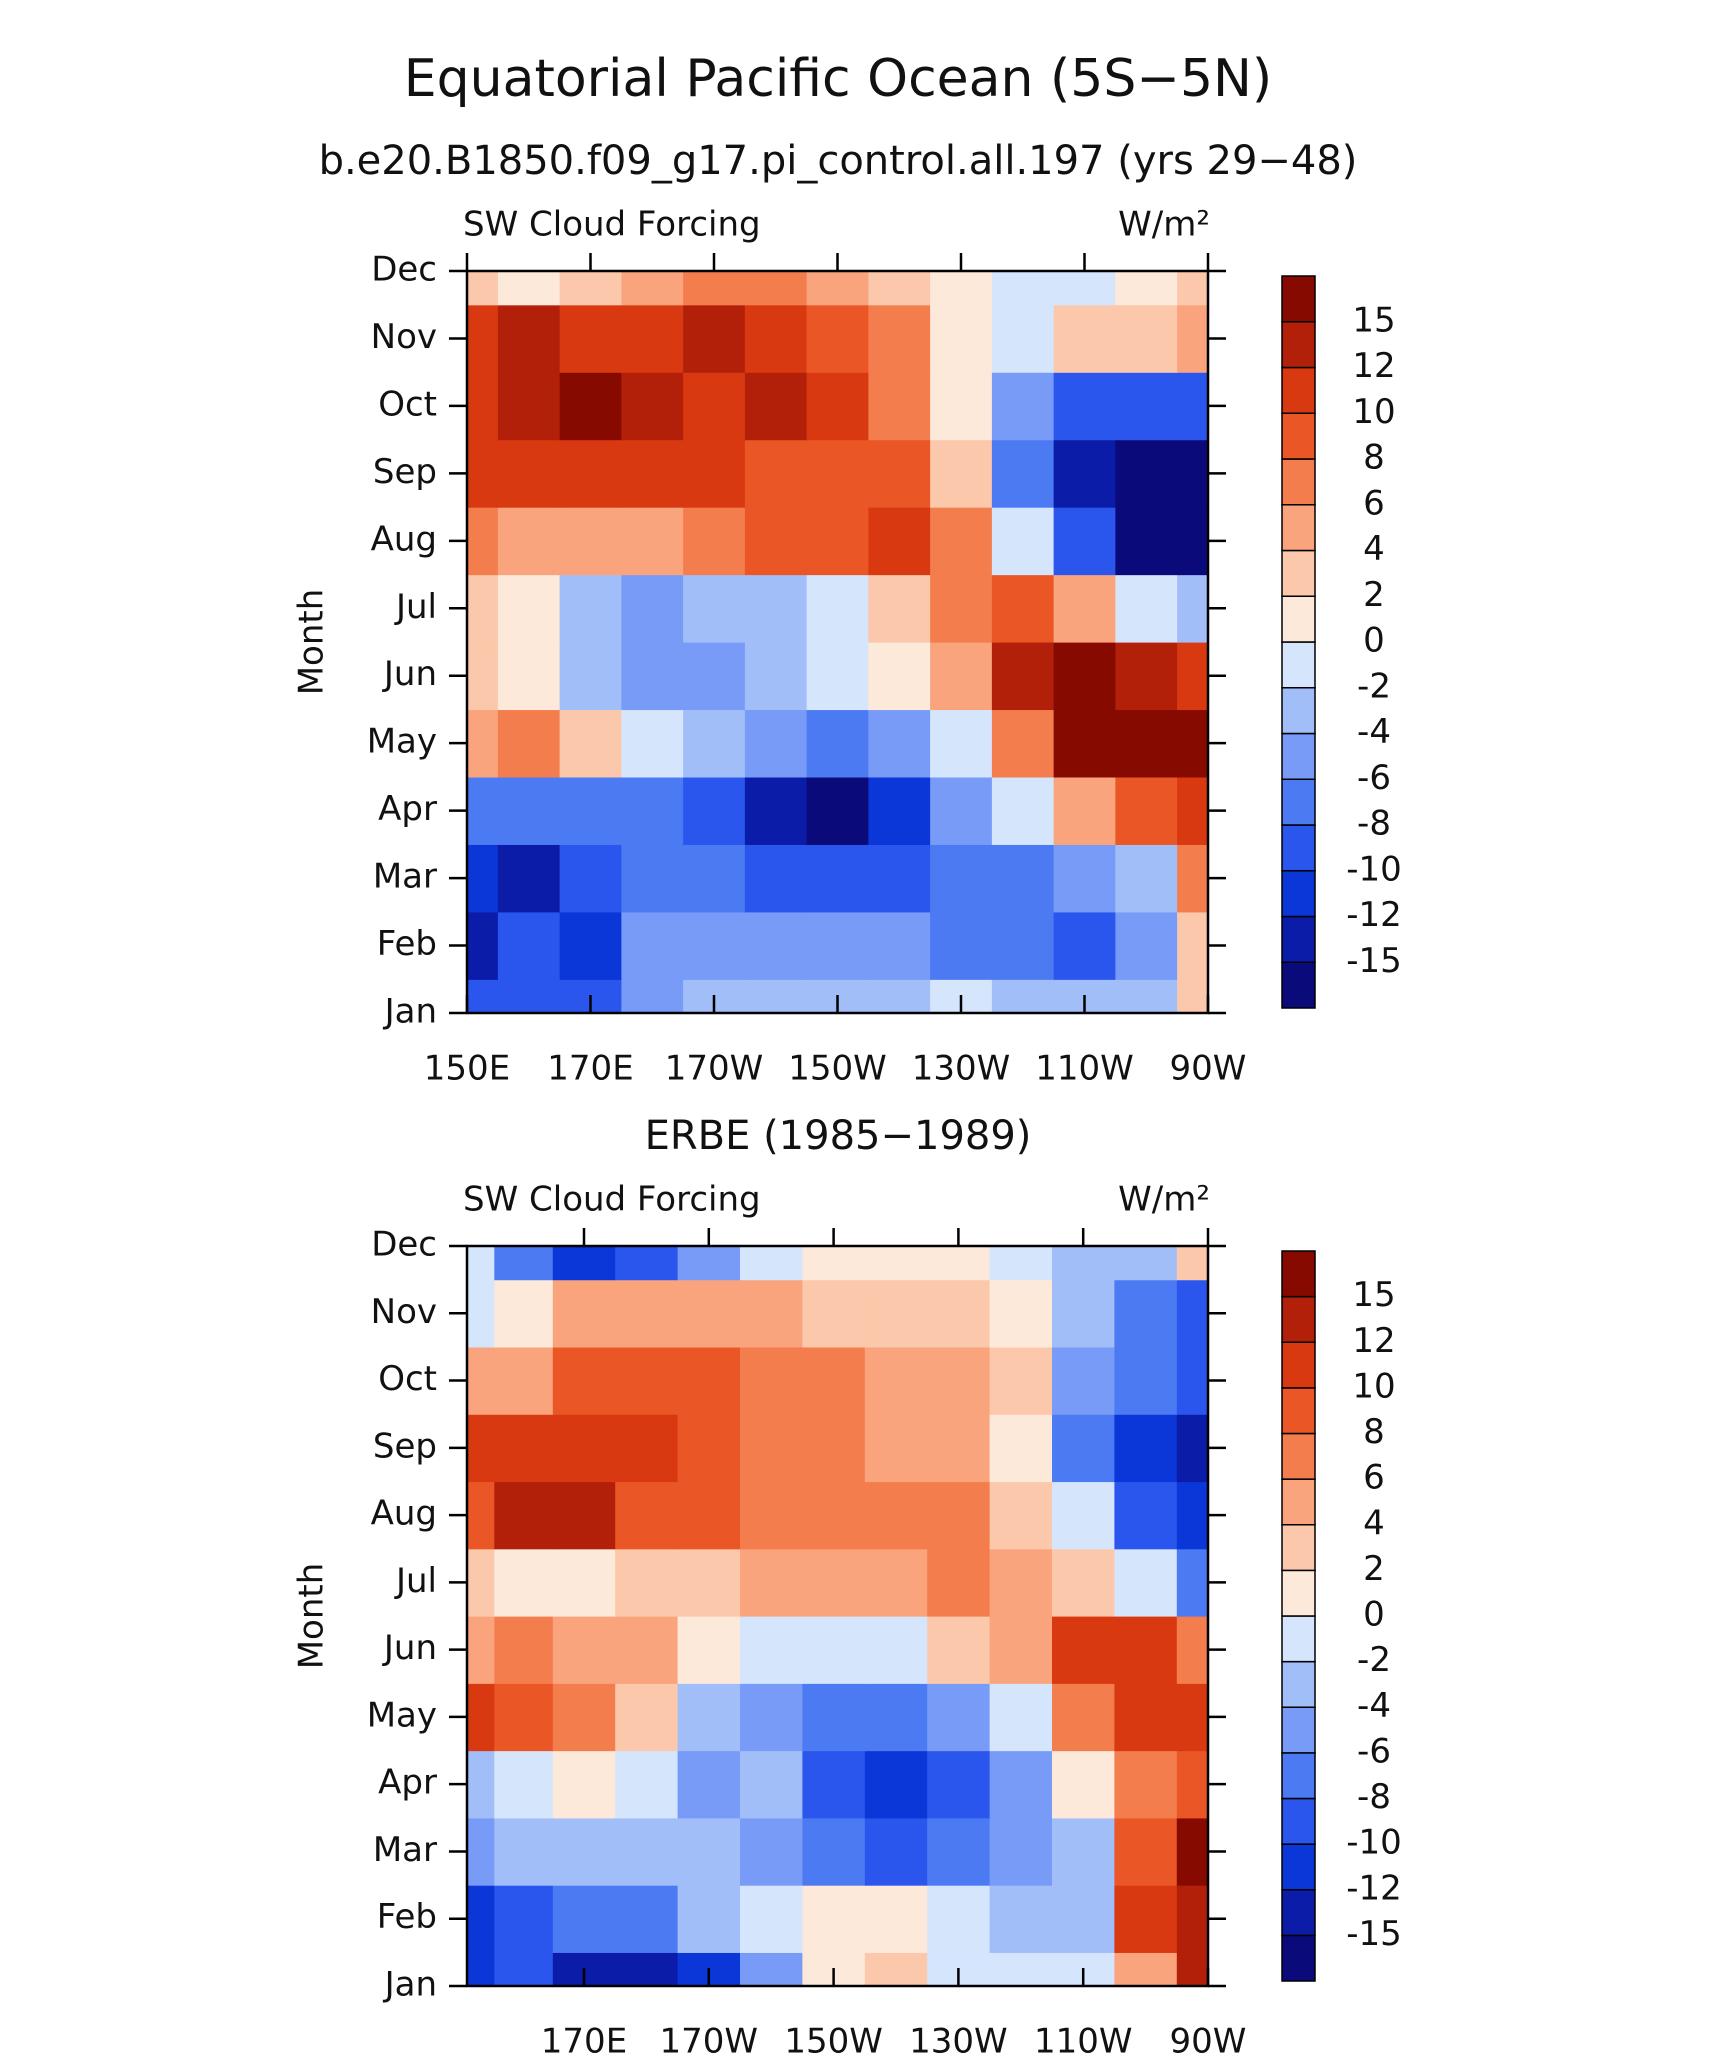  Describe the element at coordinates (1084, 1069) in the screenshot. I see `x-tick-label: 110W` at that location.